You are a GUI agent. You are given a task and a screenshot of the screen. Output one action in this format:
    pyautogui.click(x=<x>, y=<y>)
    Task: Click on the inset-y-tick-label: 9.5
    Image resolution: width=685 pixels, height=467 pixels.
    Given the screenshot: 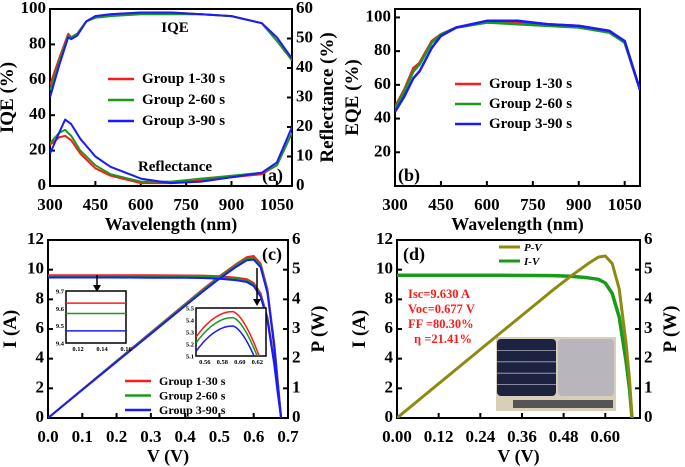 What is the action you would take?
    pyautogui.click(x=60, y=326)
    